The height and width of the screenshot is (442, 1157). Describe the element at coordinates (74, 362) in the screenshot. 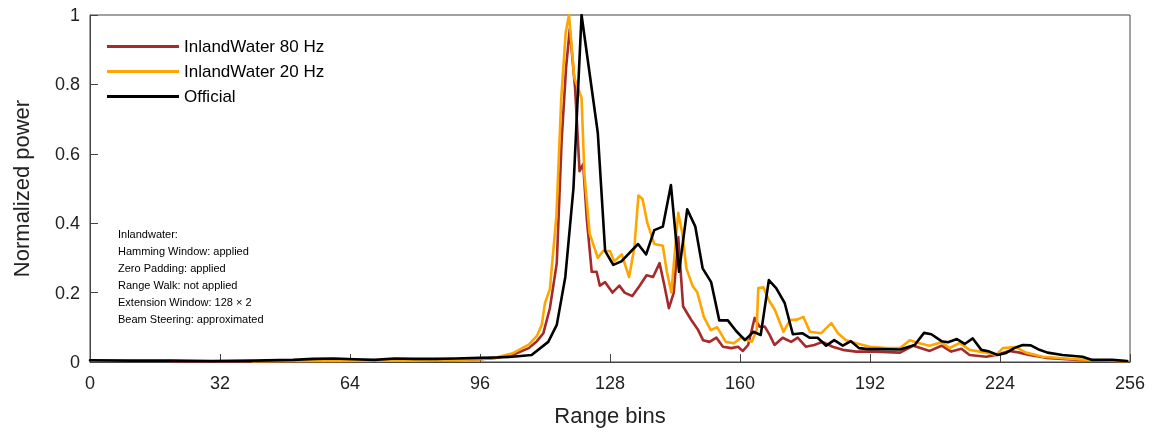

I see `y-tick-label: 0` at that location.